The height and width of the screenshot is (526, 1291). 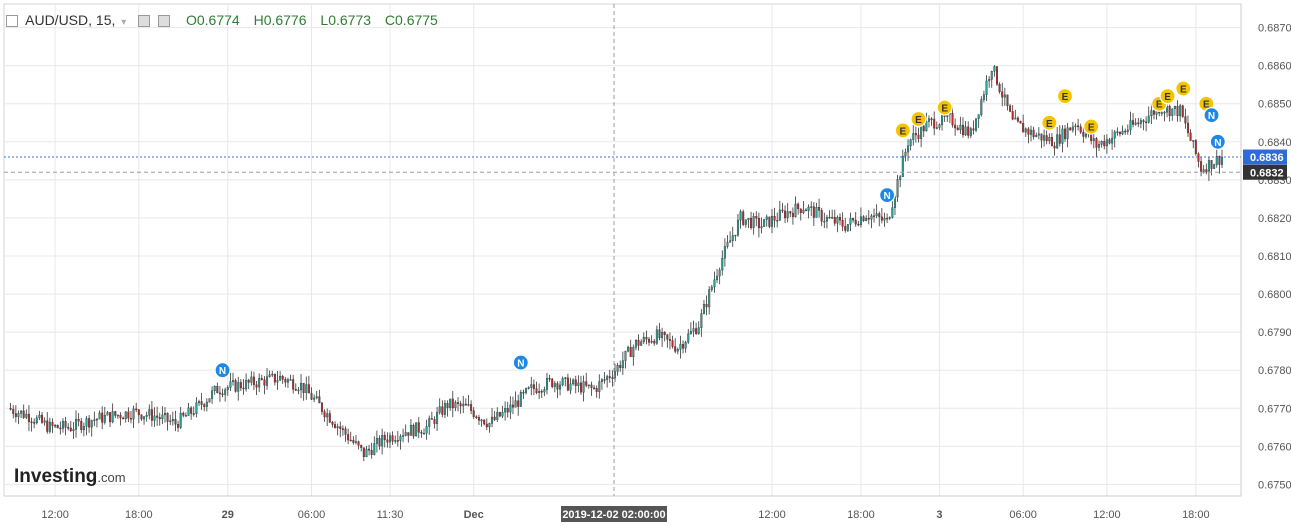 What do you see at coordinates (12, 21) in the screenshot?
I see `collapse-icon` at bounding box center [12, 21].